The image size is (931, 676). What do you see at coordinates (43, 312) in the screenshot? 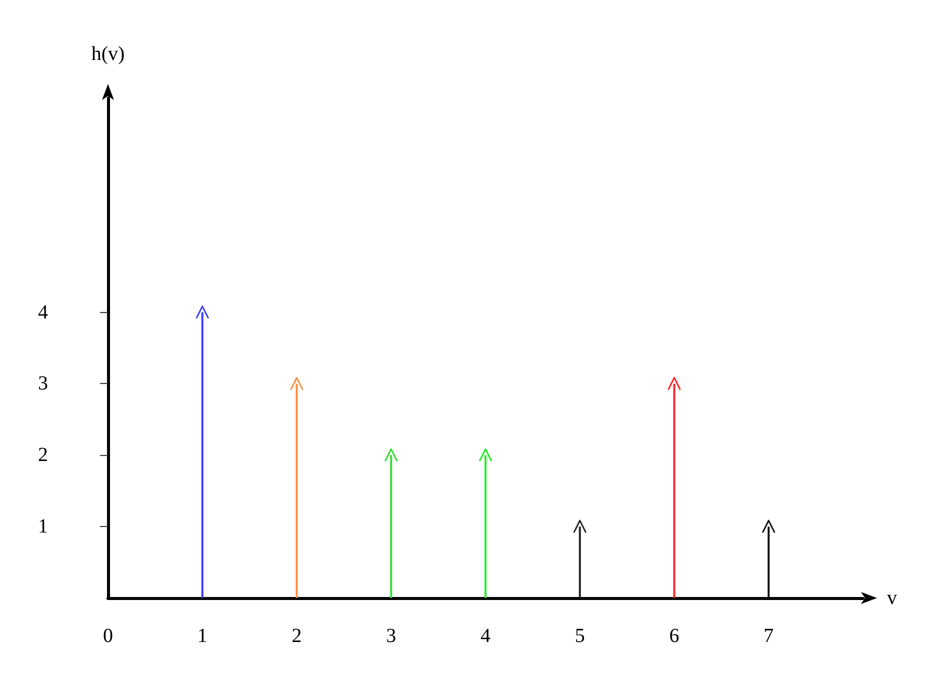
I see `y-tick-label: 4` at bounding box center [43, 312].